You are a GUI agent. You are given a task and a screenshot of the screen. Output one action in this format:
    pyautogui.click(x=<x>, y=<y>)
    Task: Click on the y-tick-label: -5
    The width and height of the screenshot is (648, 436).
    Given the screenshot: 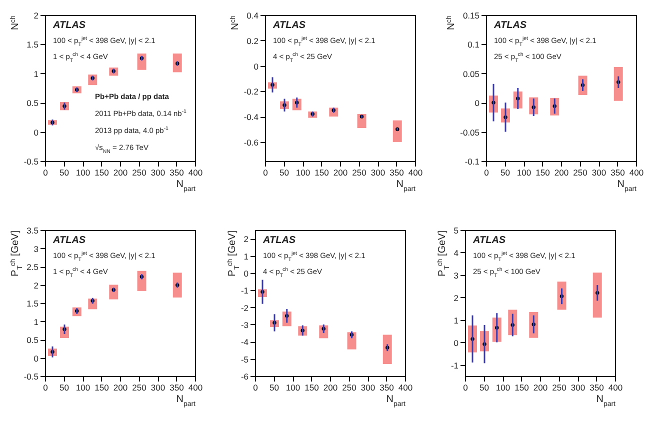 What is the action you would take?
    pyautogui.click(x=244, y=359)
    